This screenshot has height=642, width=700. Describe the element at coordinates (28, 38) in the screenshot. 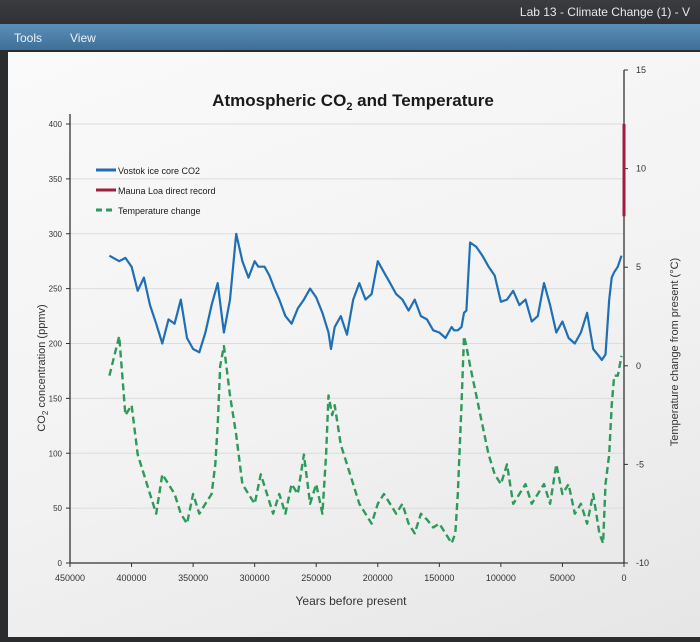

I see `menu-tools: Tools` at that location.